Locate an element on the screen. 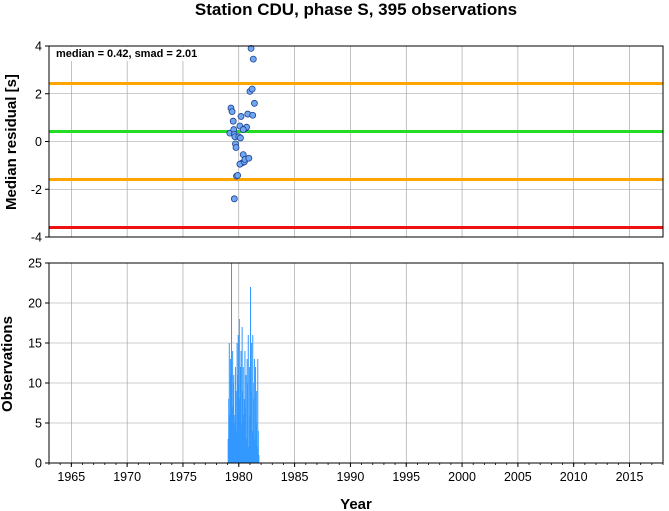 This screenshot has width=669, height=511. observations-y-tick-label: 20 is located at coordinates (35, 304).